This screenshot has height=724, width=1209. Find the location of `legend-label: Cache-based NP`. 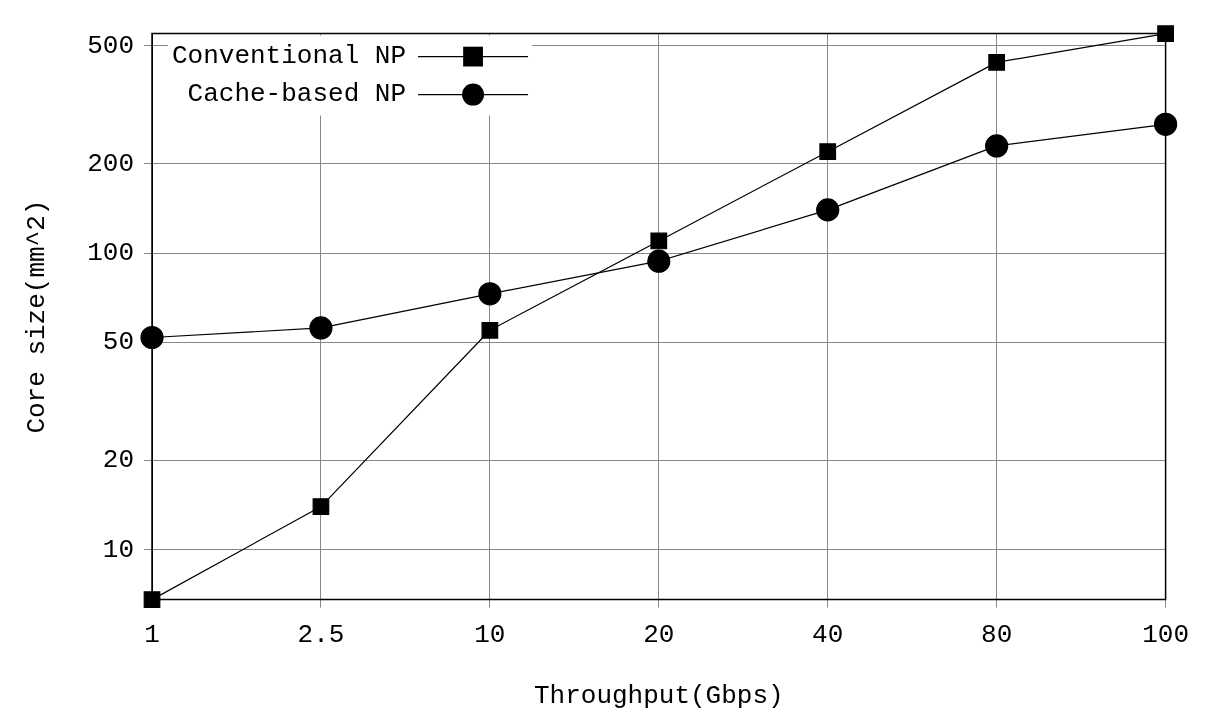

legend-label: Cache-based NP is located at coordinates (297, 94).